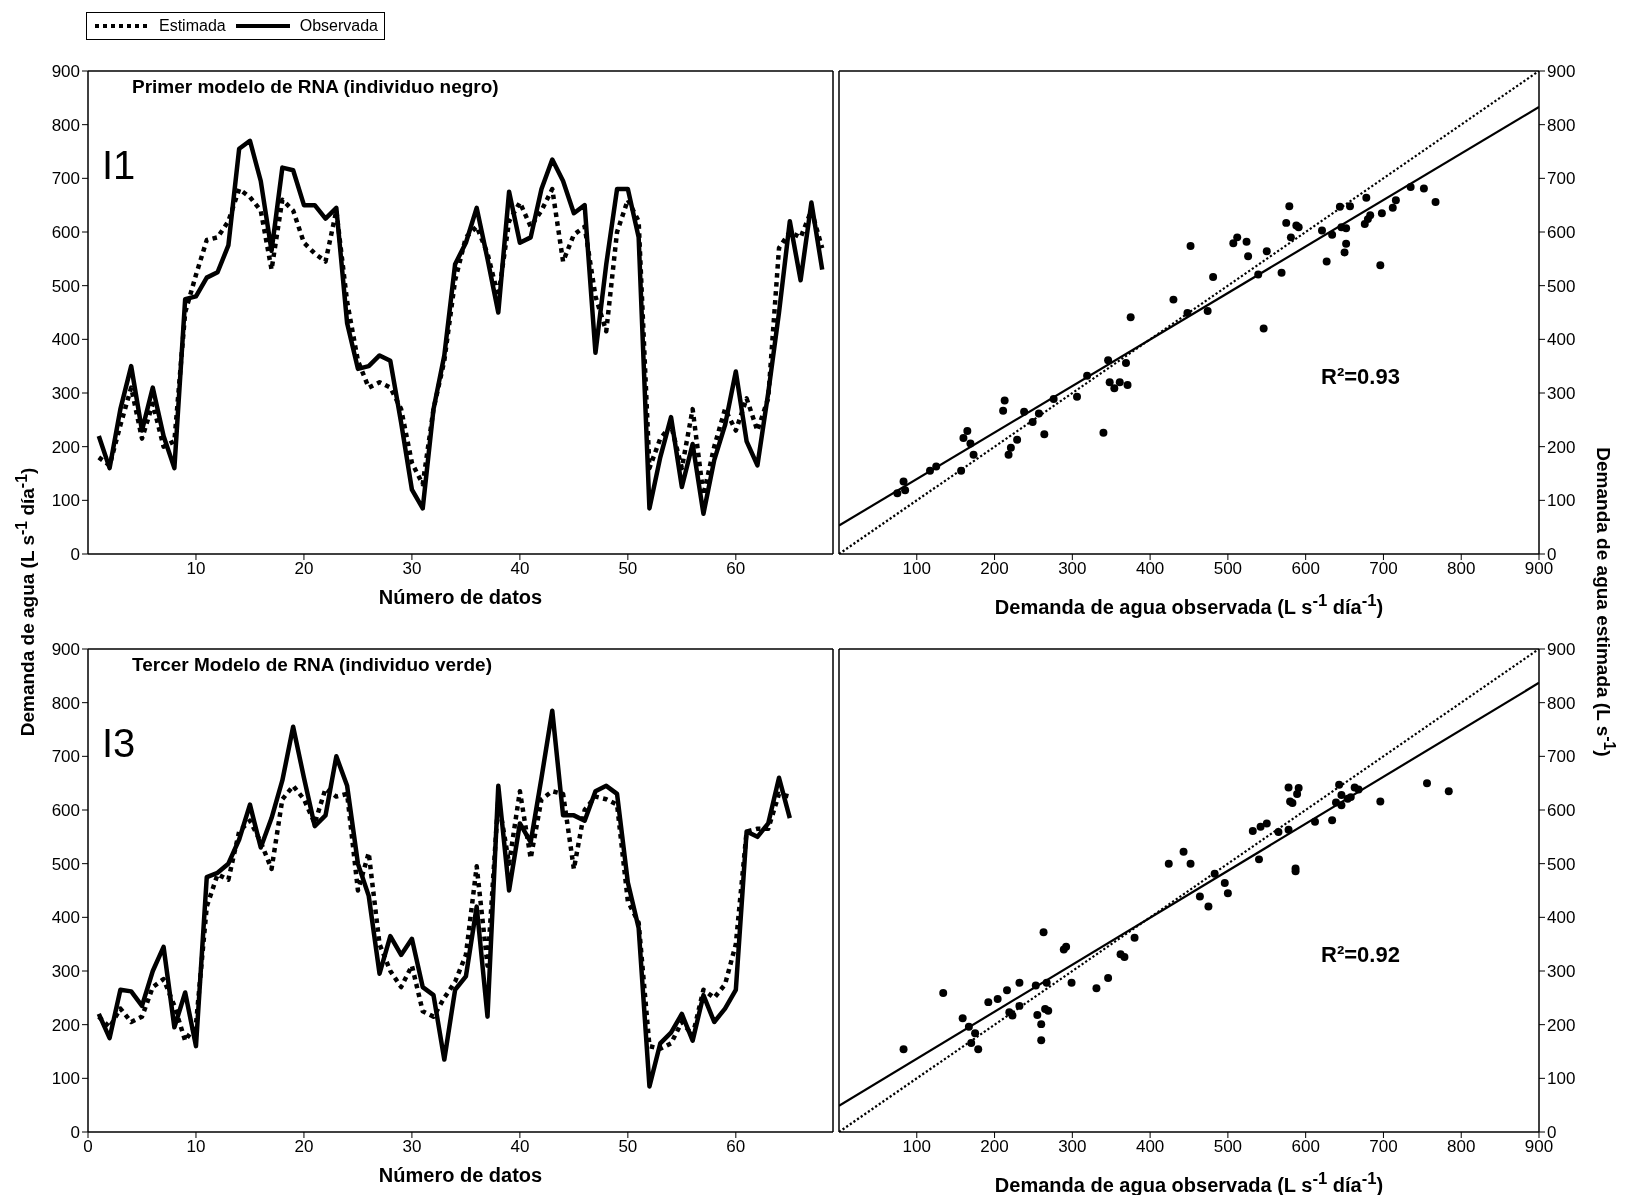 Image resolution: width=1627 pixels, height=1195 pixels. Describe the element at coordinates (192, 26) in the screenshot. I see `legend-label: Estimada` at that location.